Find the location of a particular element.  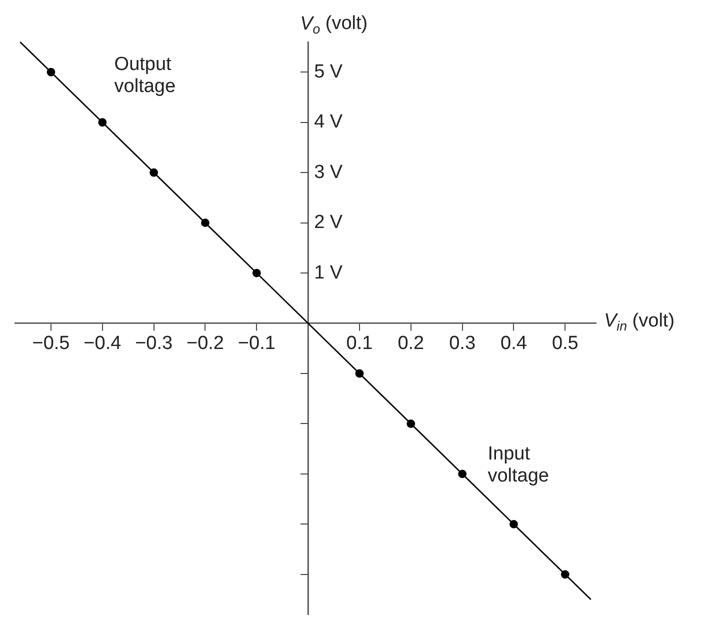

x-tick-label: −0.3 is located at coordinates (154, 343).